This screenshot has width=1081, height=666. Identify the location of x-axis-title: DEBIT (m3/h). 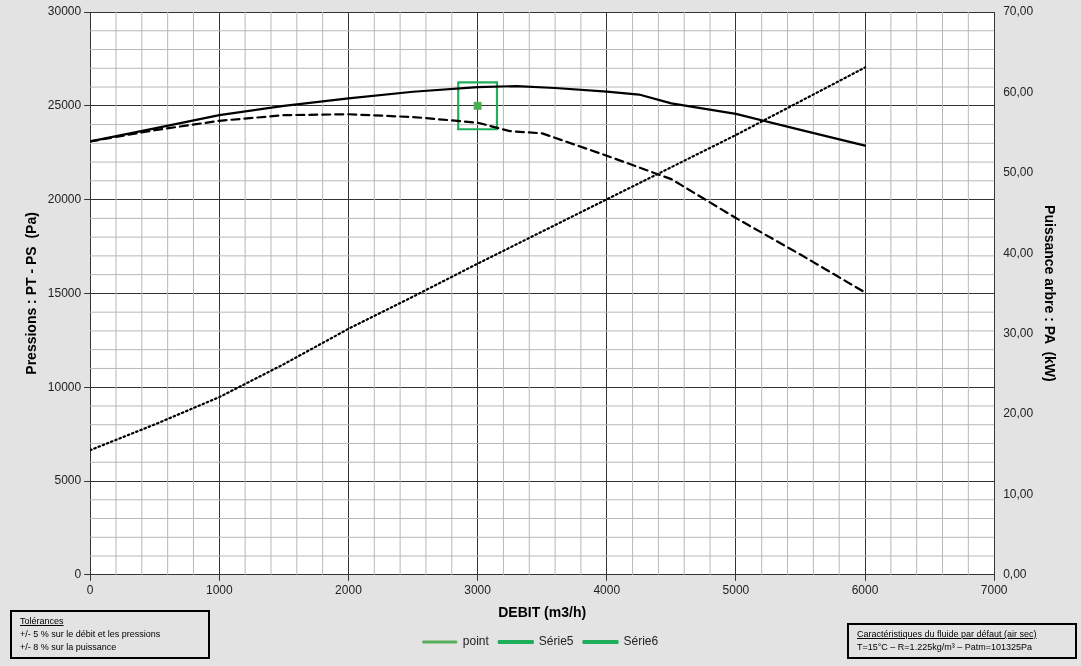
(542, 612).